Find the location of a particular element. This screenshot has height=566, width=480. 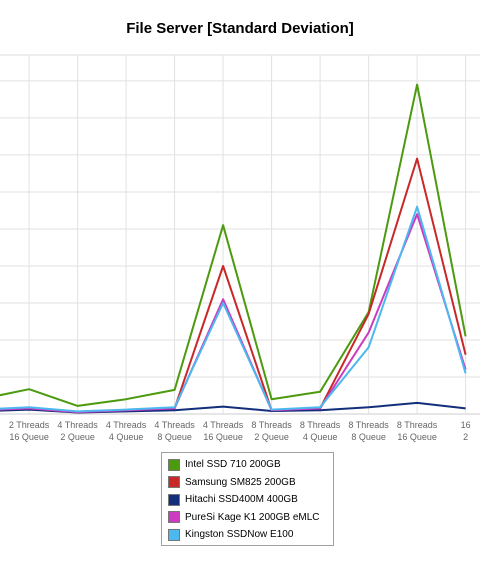

legend-label: Samsung SM825 200GB is located at coordinates (240, 482).